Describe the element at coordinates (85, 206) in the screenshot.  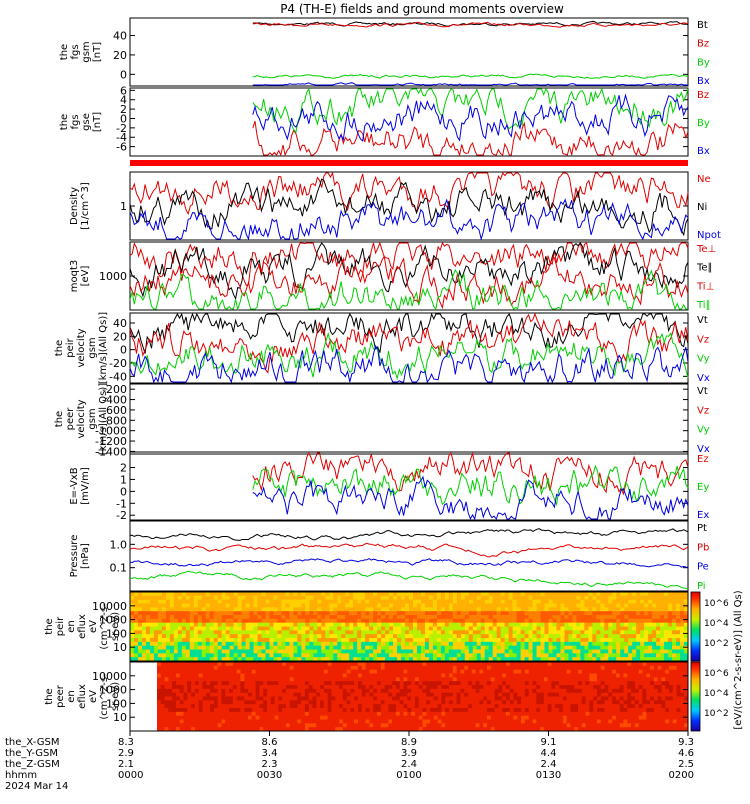
I see `y-axis-label: [1/cm^3]` at that location.